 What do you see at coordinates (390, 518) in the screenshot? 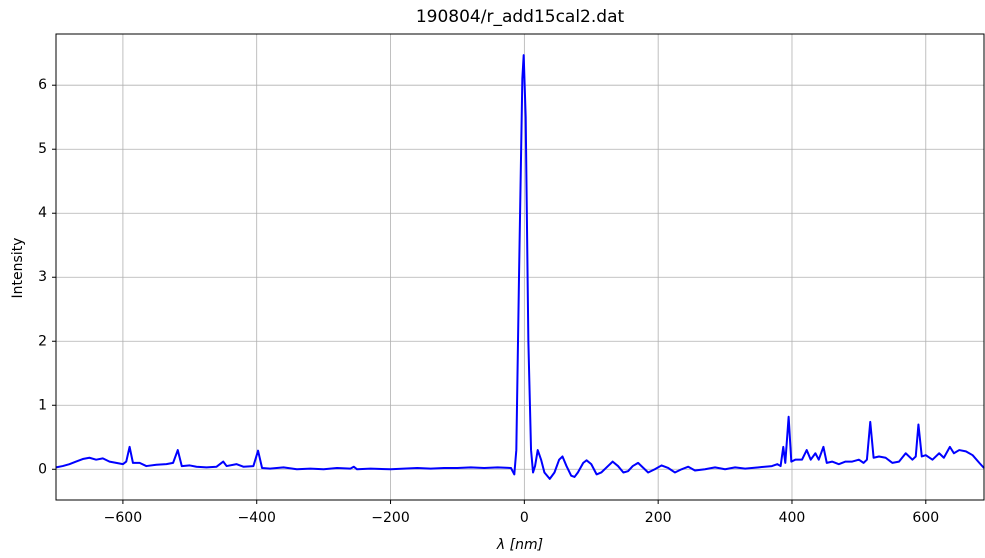
I see `x-tick-label: −200` at bounding box center [390, 518].